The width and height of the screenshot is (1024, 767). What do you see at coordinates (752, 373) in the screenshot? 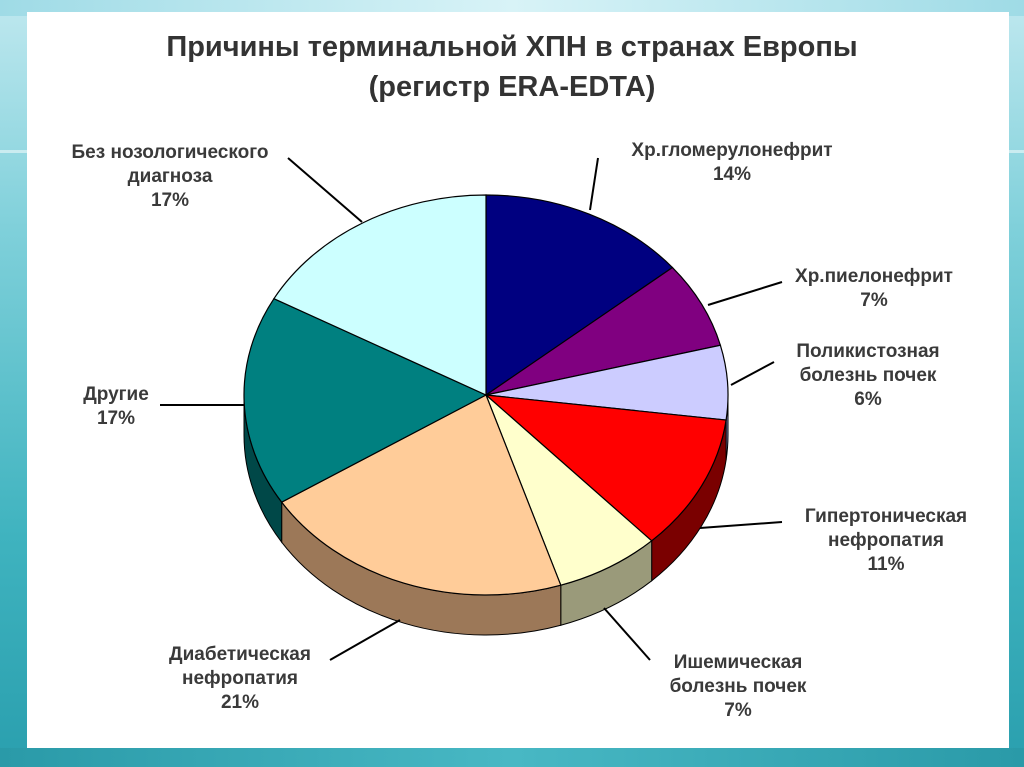
I see `leader-line-поликистозная-болезнь-почек` at bounding box center [752, 373].